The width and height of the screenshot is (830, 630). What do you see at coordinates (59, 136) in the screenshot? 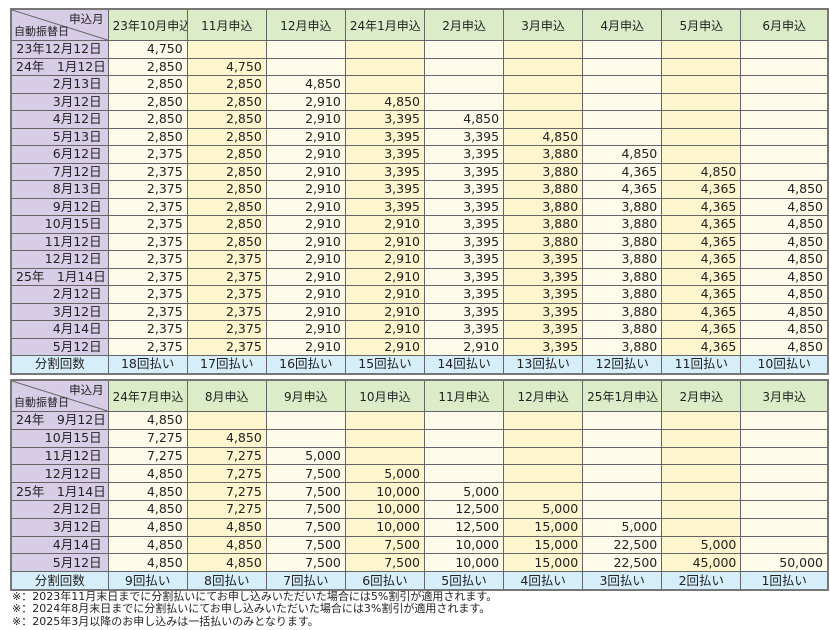
I see `debit-date-cell: 5月13日` at bounding box center [59, 136].